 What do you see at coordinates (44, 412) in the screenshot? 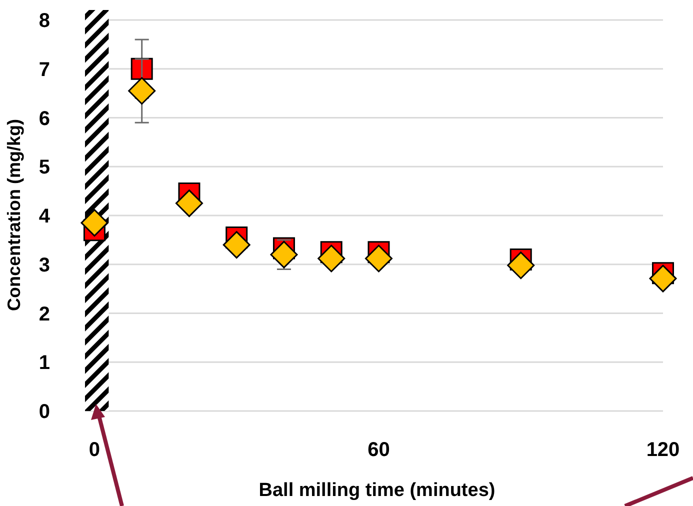
I see `y-tick-label: 0` at bounding box center [44, 412].